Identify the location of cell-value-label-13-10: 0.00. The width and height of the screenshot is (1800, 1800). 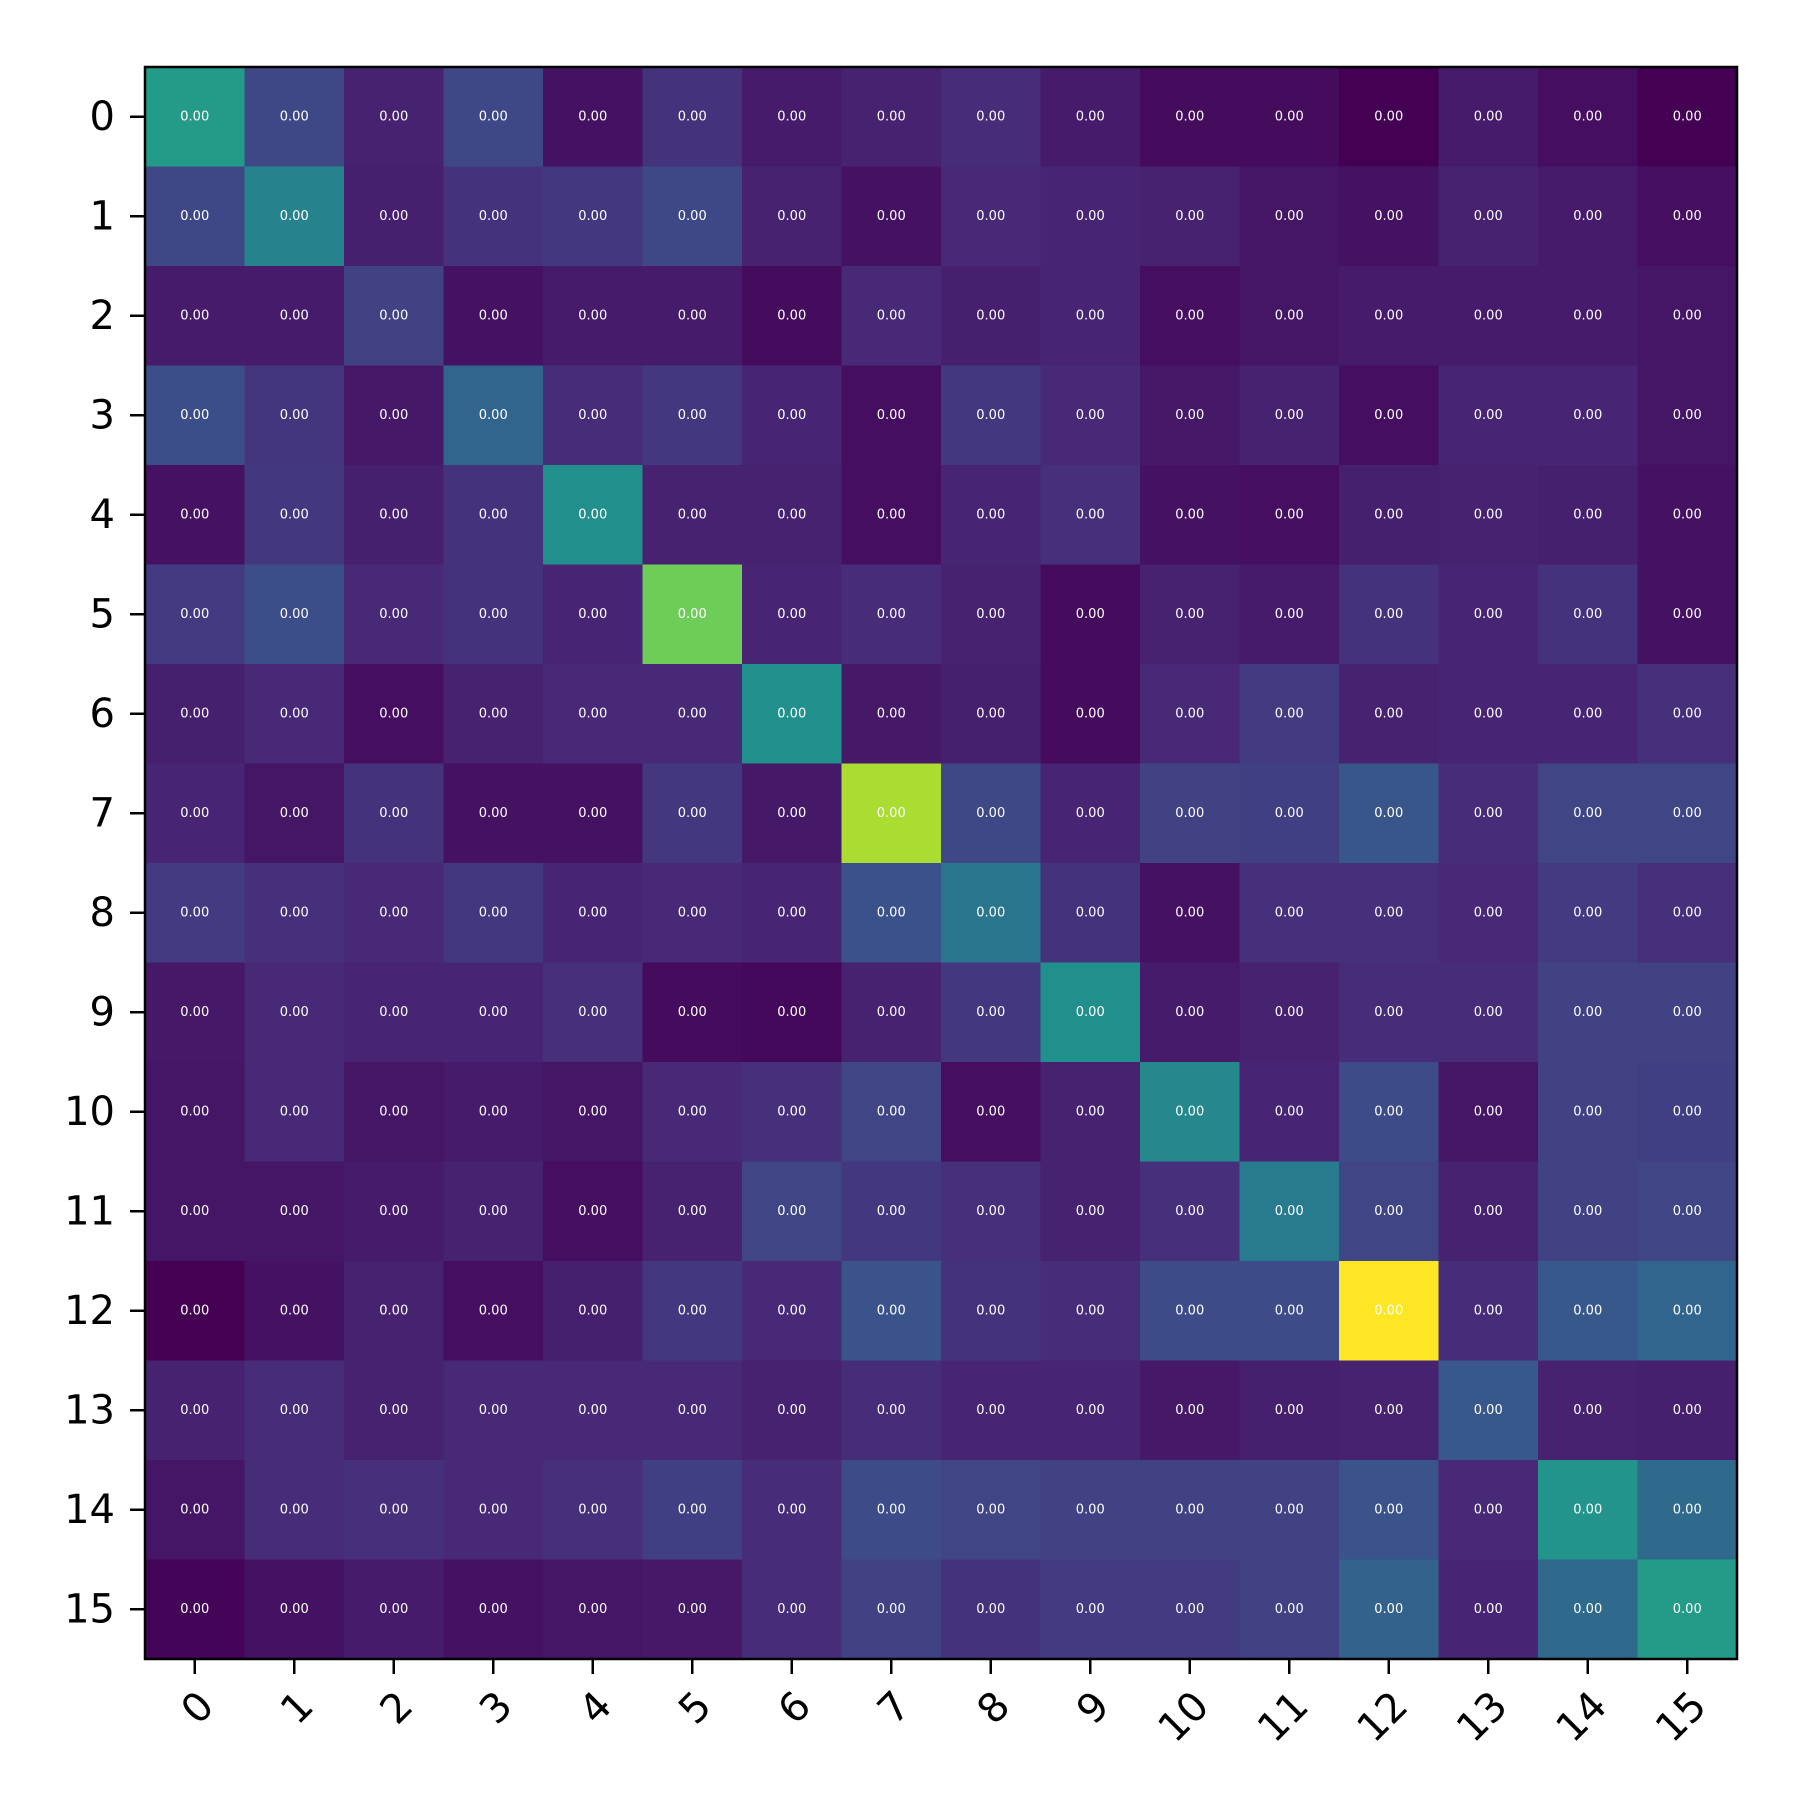
(1189, 1410).